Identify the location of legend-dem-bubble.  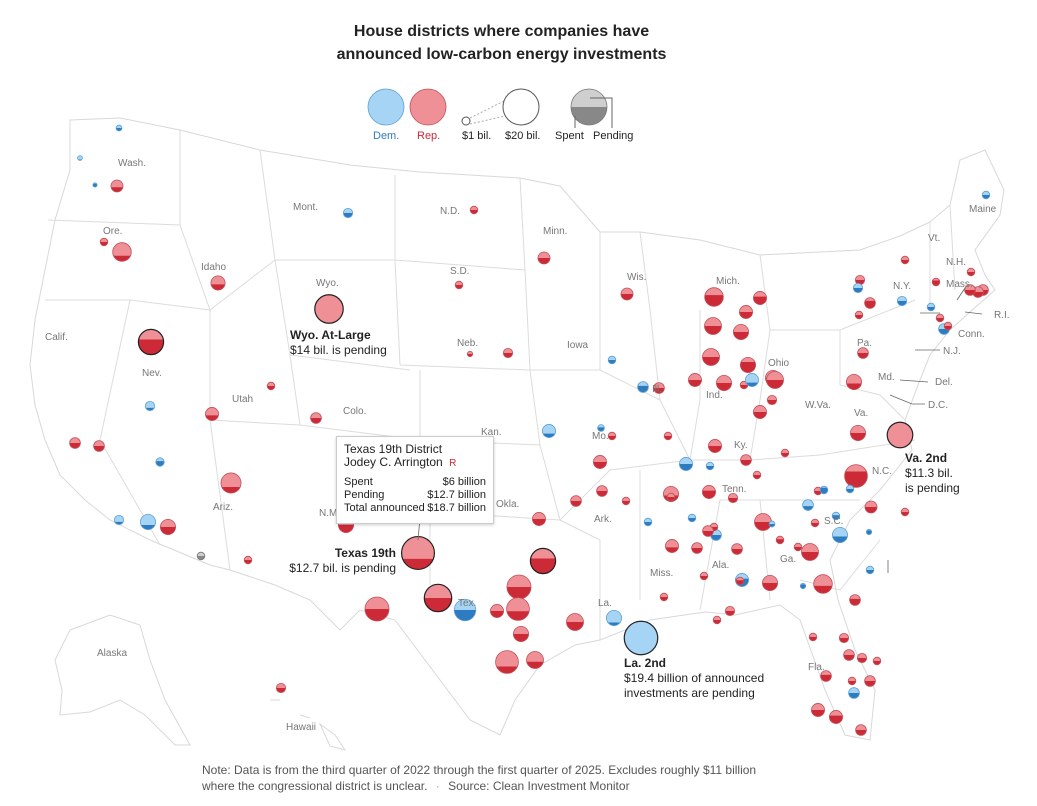
(386, 107).